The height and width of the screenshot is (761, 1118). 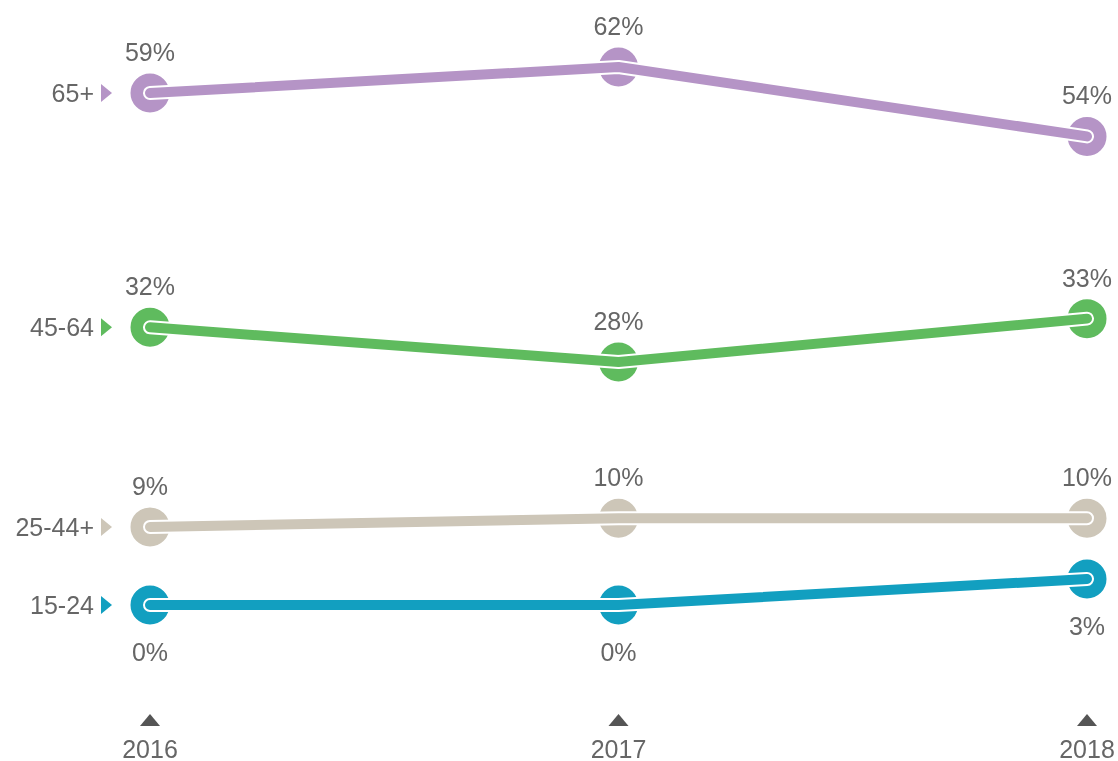 What do you see at coordinates (618, 748) in the screenshot?
I see `x-tick-label: 2017` at bounding box center [618, 748].